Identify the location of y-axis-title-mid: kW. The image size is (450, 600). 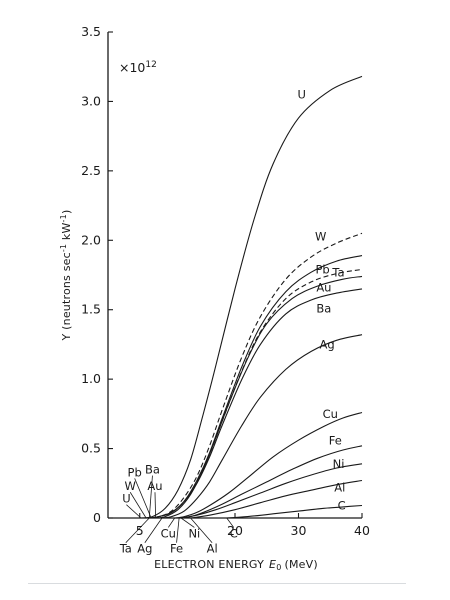
(66, 232).